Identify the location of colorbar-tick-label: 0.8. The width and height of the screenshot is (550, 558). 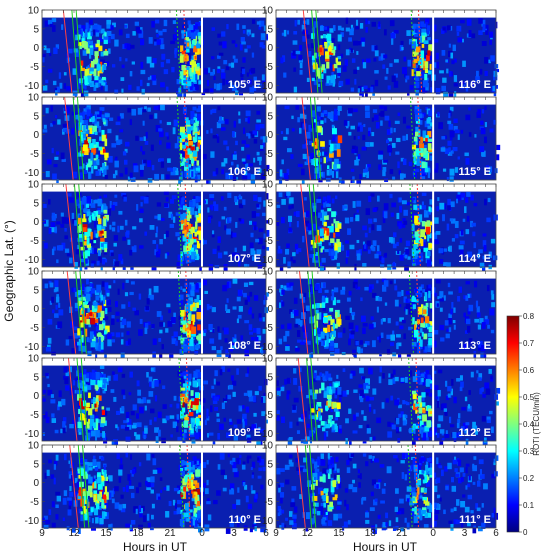
(529, 316).